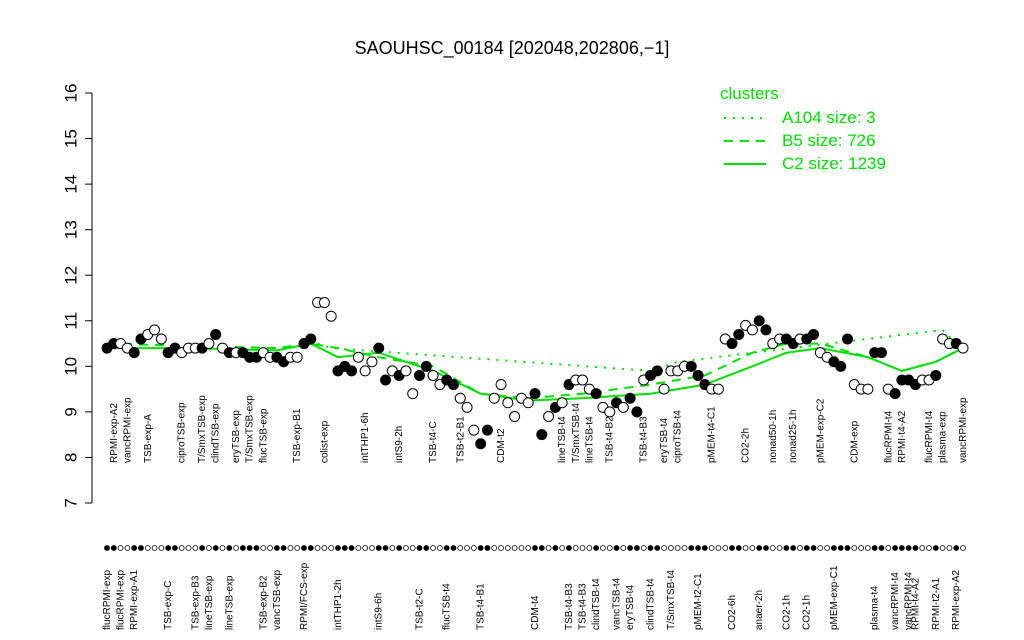 Image resolution: width=1024 pixels, height=640 pixels. I want to click on top-sample-label: RPMI-exp-A2, so click(114, 433).